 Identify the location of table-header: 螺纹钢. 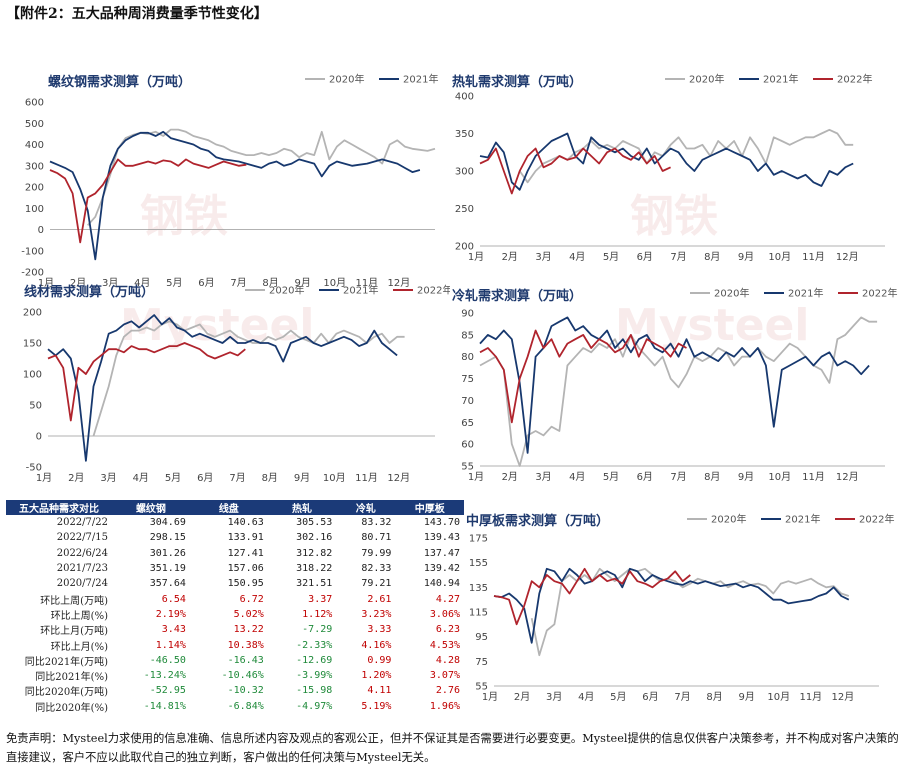
(151, 507).